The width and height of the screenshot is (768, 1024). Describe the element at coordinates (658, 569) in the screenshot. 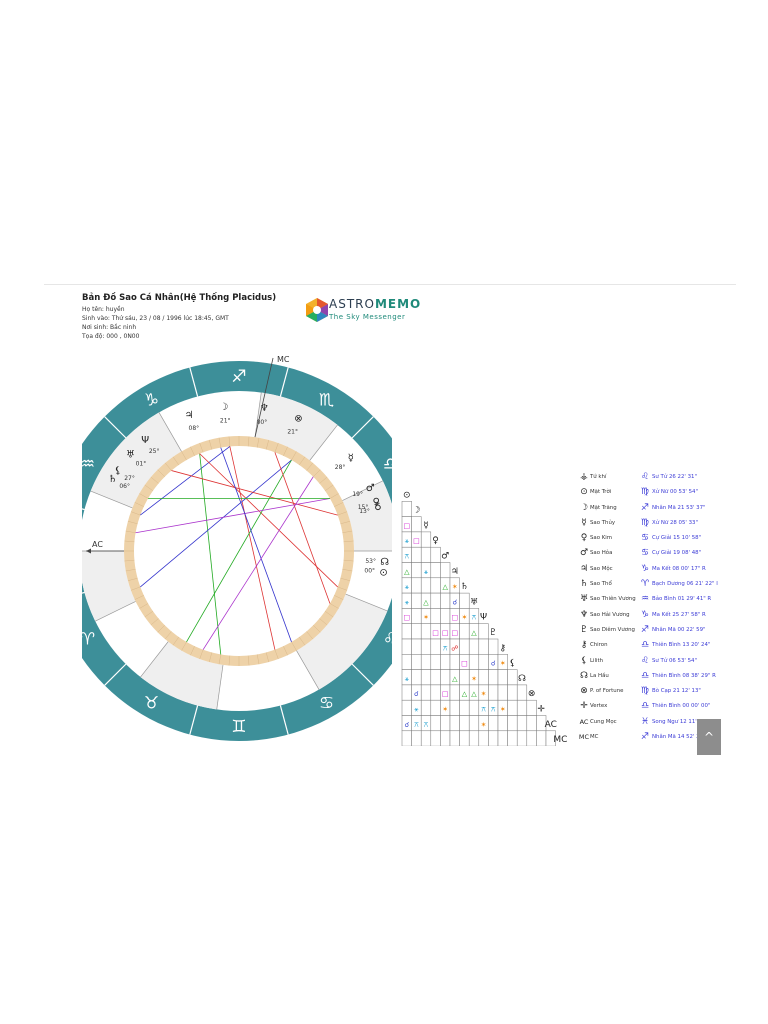

I see `planet-position-row: ♃ Sao Mộc ♑ Ma Kết 08 00' 17" R` at that location.